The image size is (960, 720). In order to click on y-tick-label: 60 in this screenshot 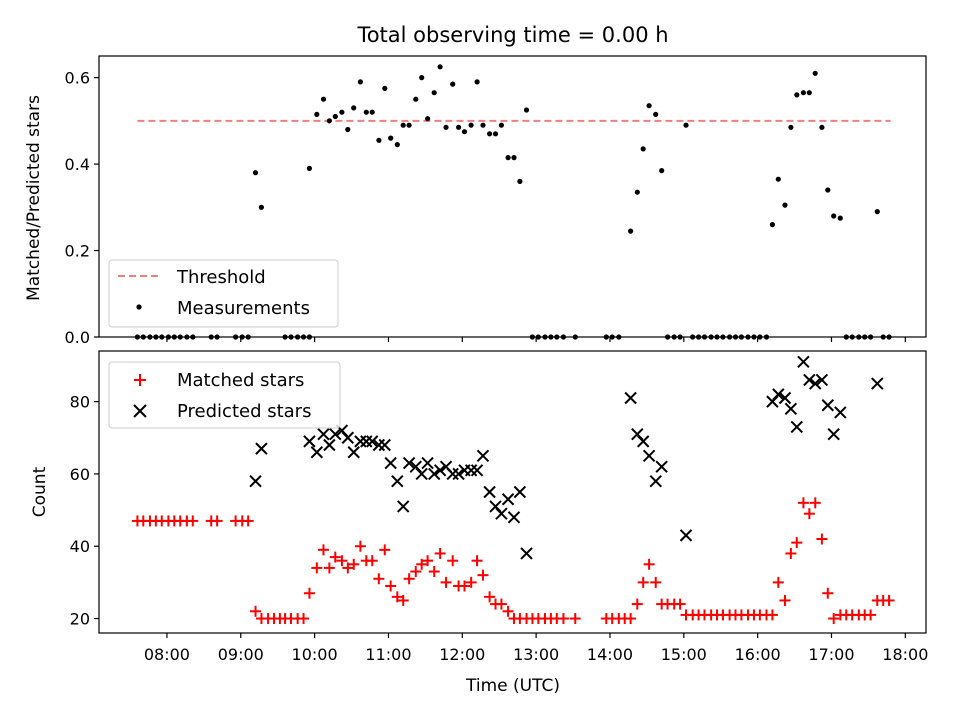, I will do `click(80, 474)`.